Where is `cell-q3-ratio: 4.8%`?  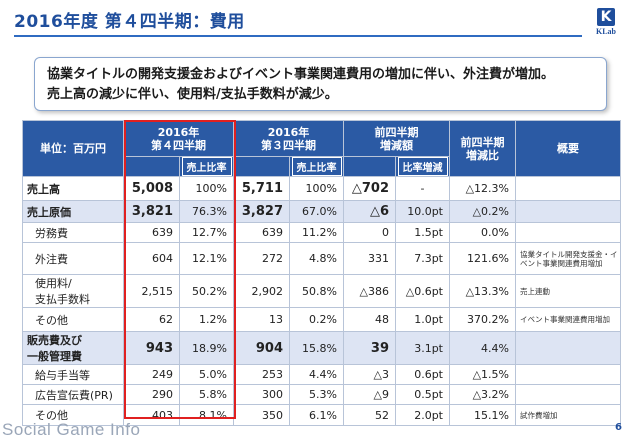 cell-q3-ratio: 4.8% is located at coordinates (316, 258).